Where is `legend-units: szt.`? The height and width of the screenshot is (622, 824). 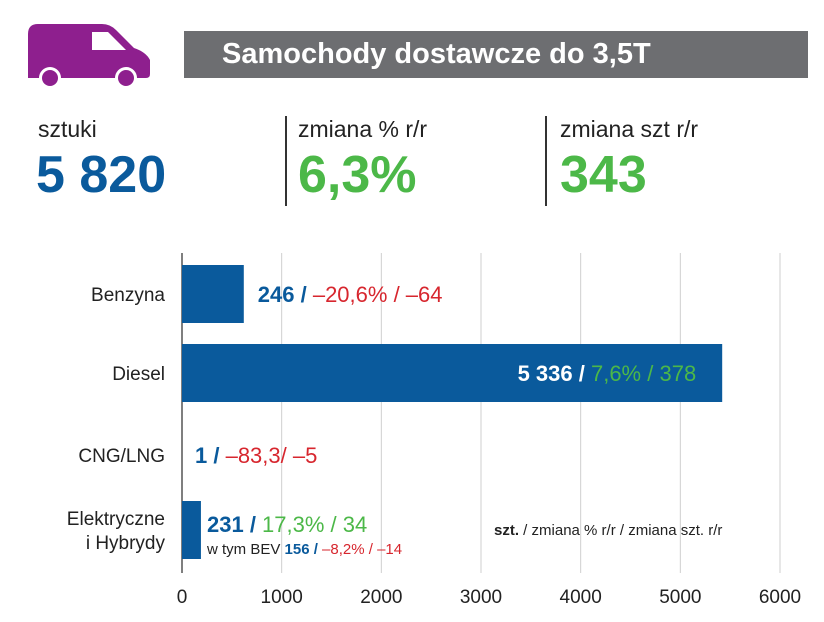
legend-units: szt. is located at coordinates (506, 530).